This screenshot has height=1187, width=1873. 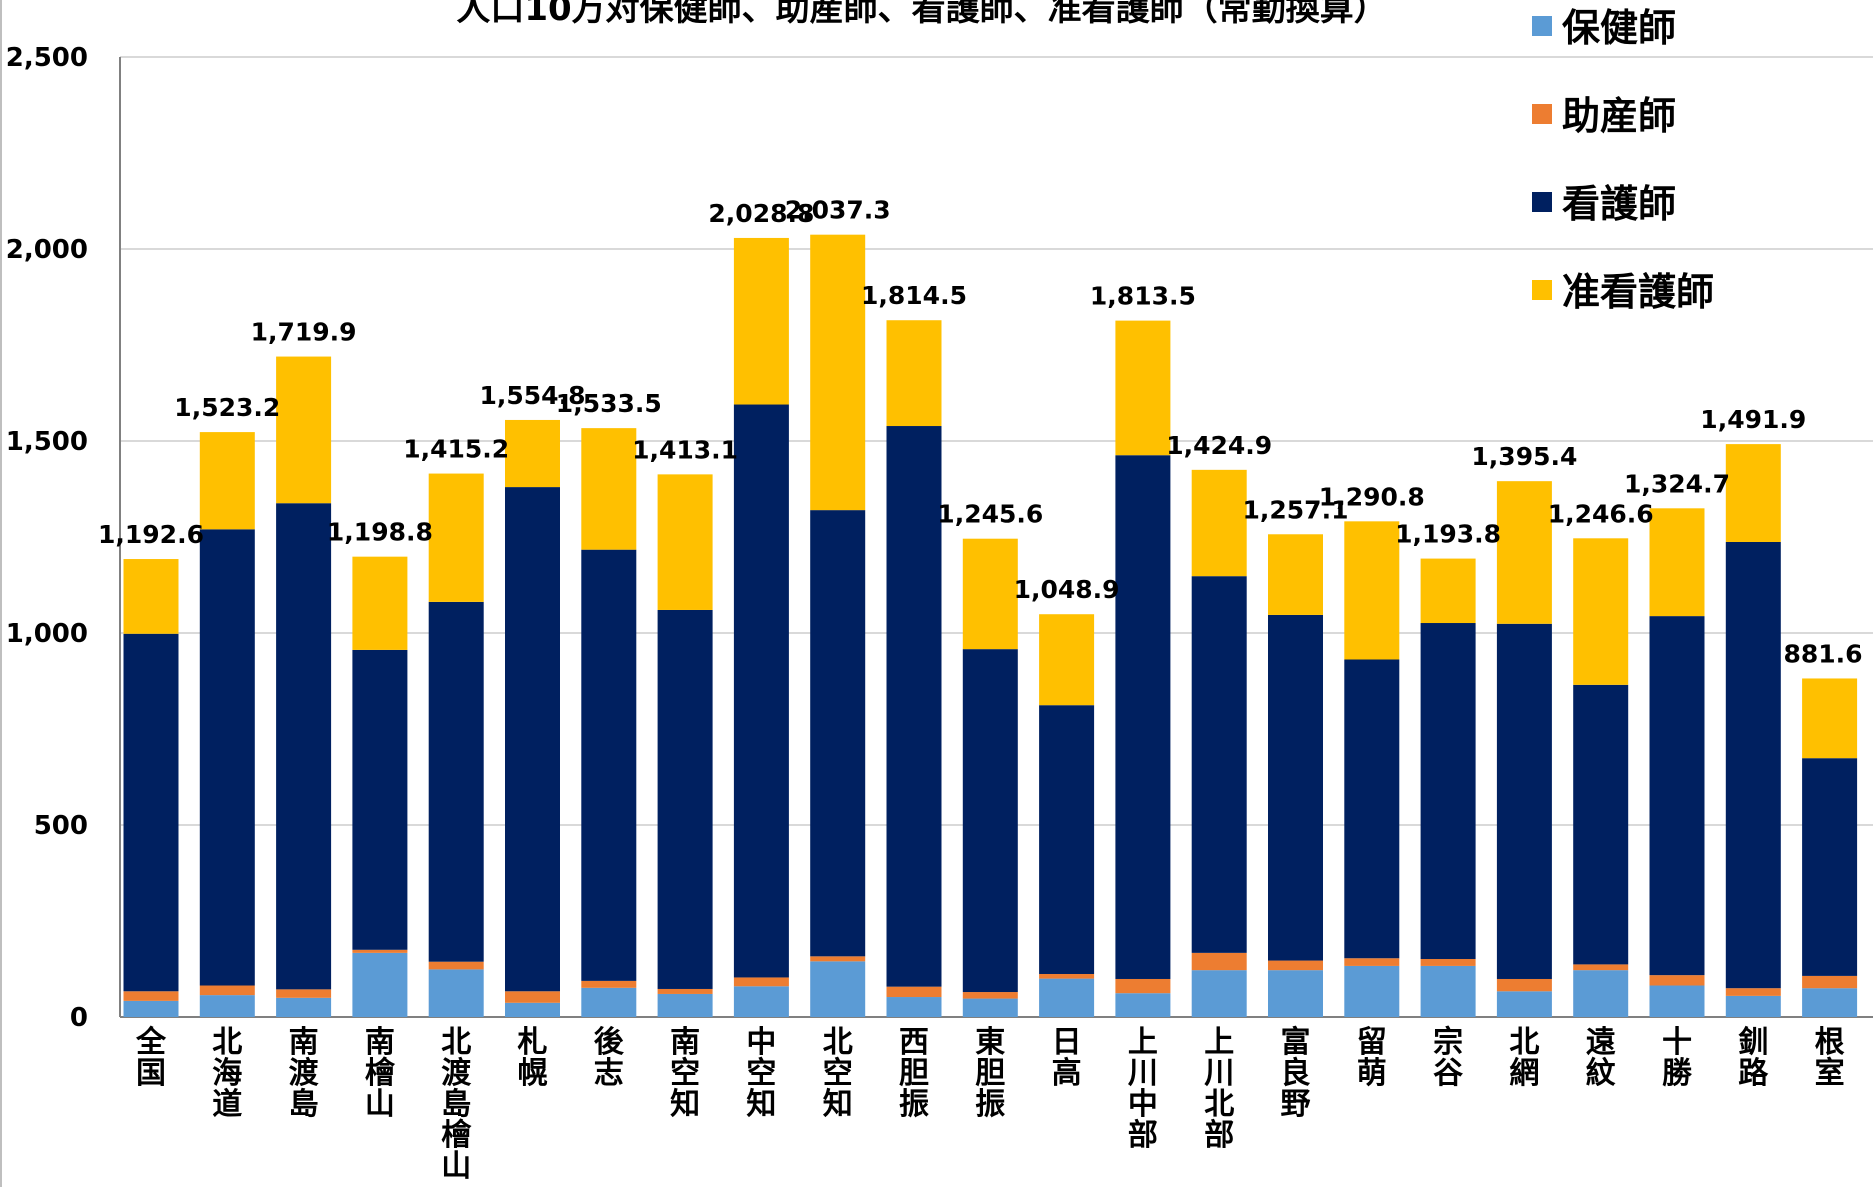 What do you see at coordinates (47, 634) in the screenshot?
I see `y-tick-label: 1,000` at bounding box center [47, 634].